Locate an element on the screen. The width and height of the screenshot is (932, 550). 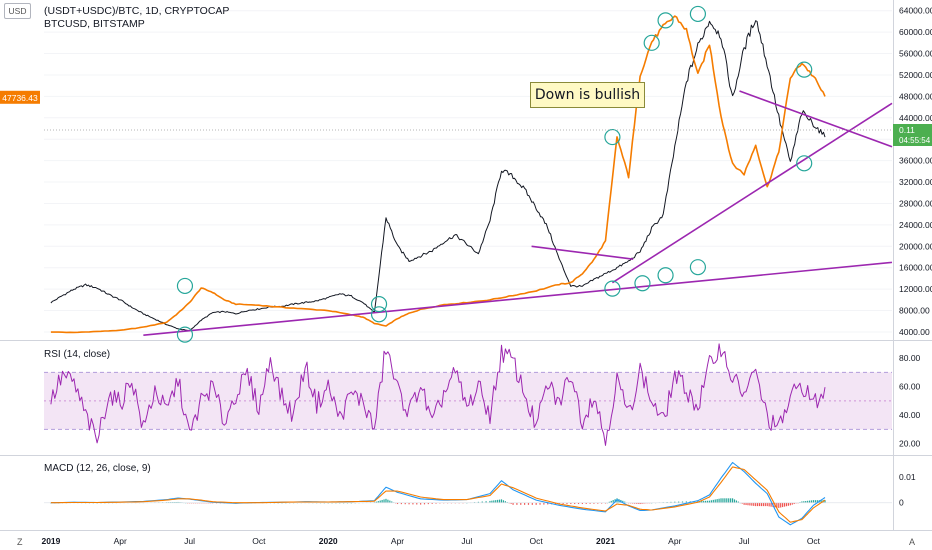
y-tick-label: 60000.00 is located at coordinates (915, 32).